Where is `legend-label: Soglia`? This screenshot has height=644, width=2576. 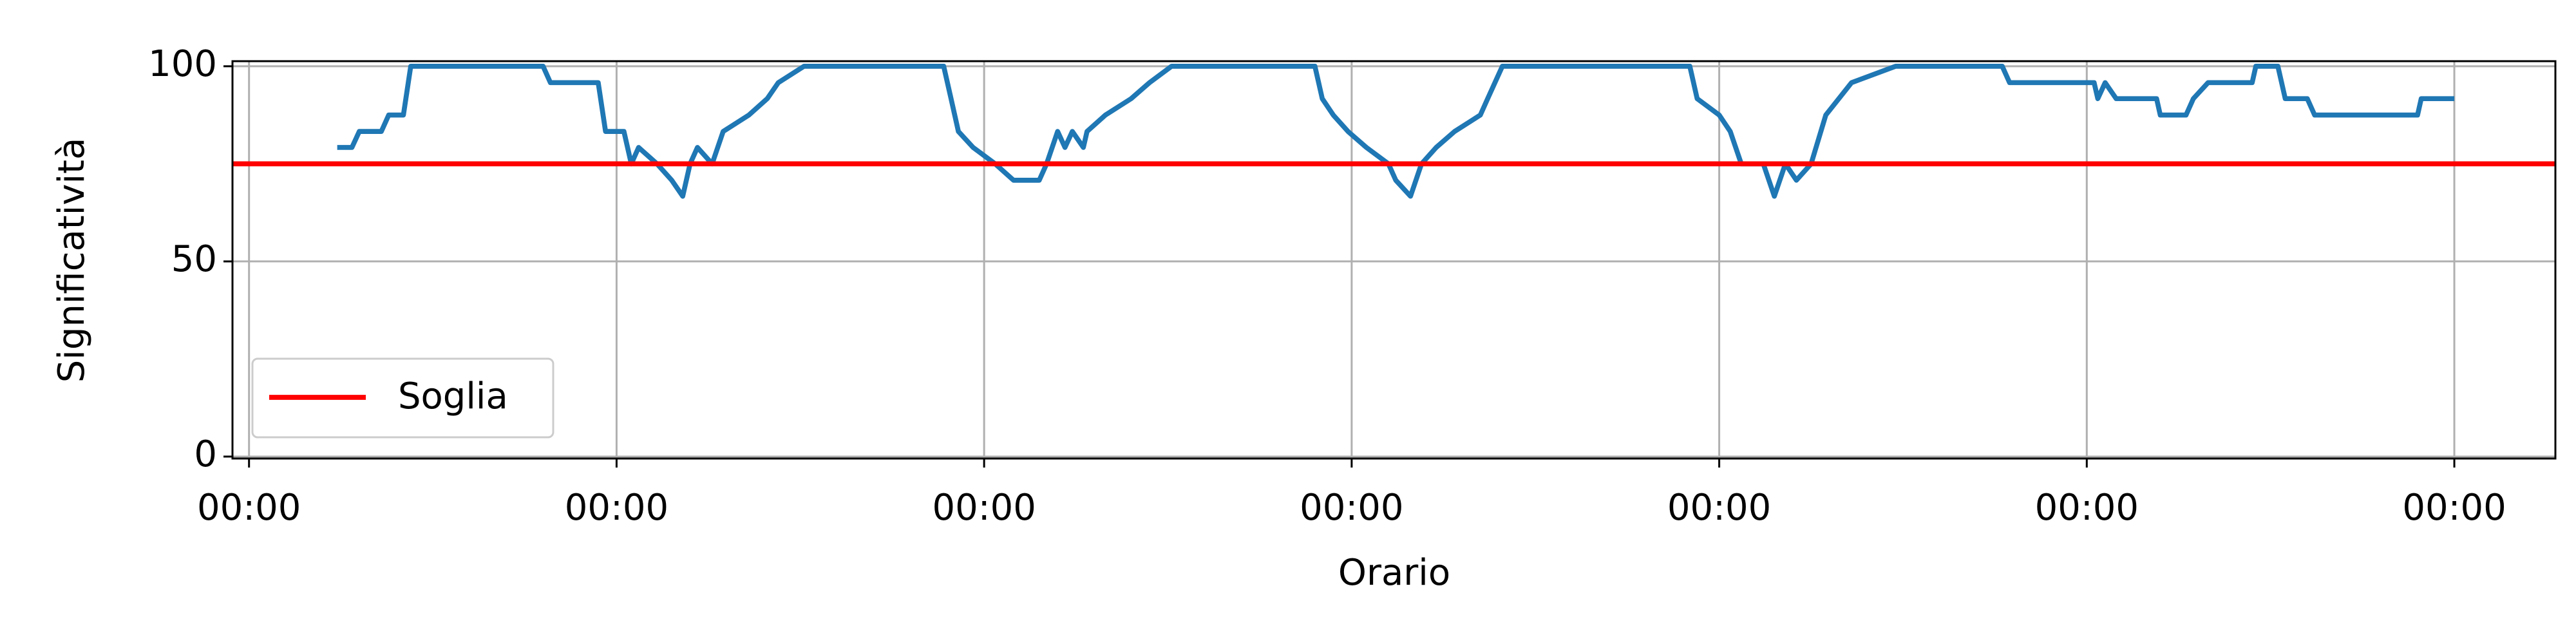 legend-label: Soglia is located at coordinates (453, 396).